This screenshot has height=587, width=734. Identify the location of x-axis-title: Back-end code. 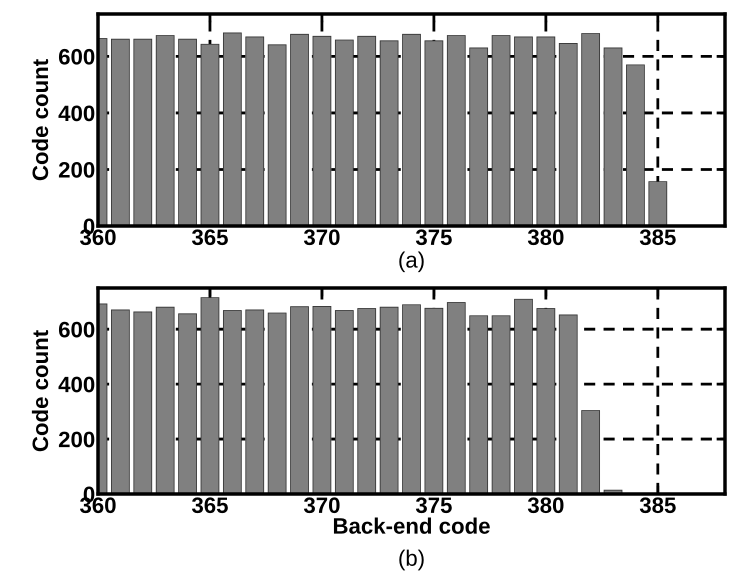
(412, 525).